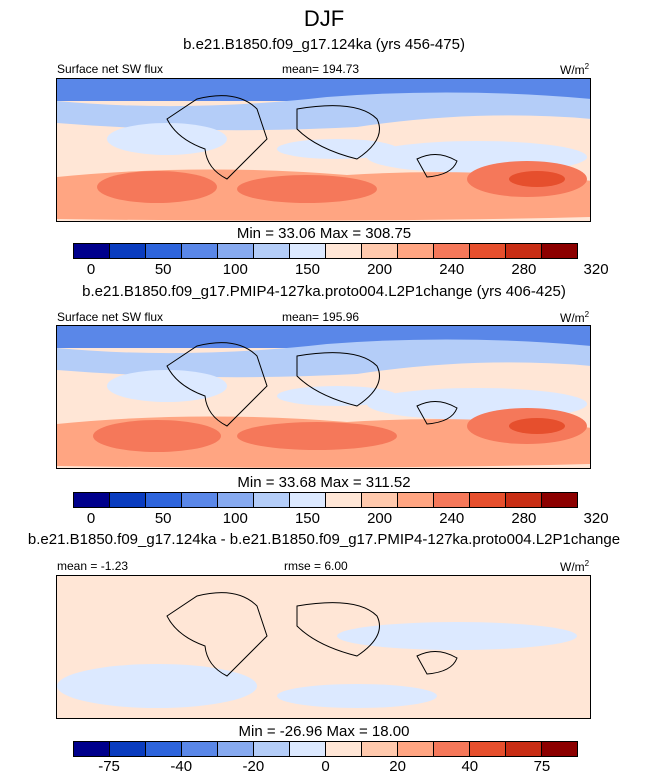 The width and height of the screenshot is (648, 777). I want to click on figure-title: DJF, so click(324, 18).